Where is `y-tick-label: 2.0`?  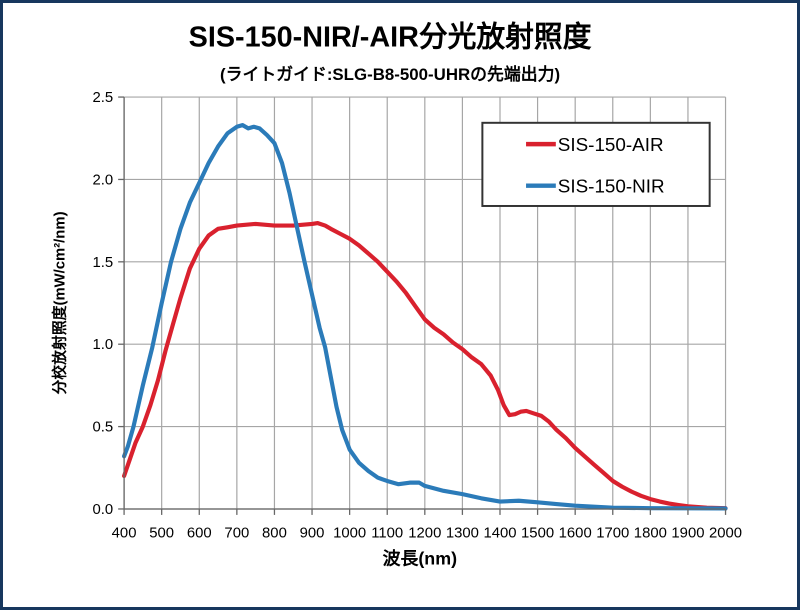 y-tick-label: 2.0 is located at coordinates (102, 180).